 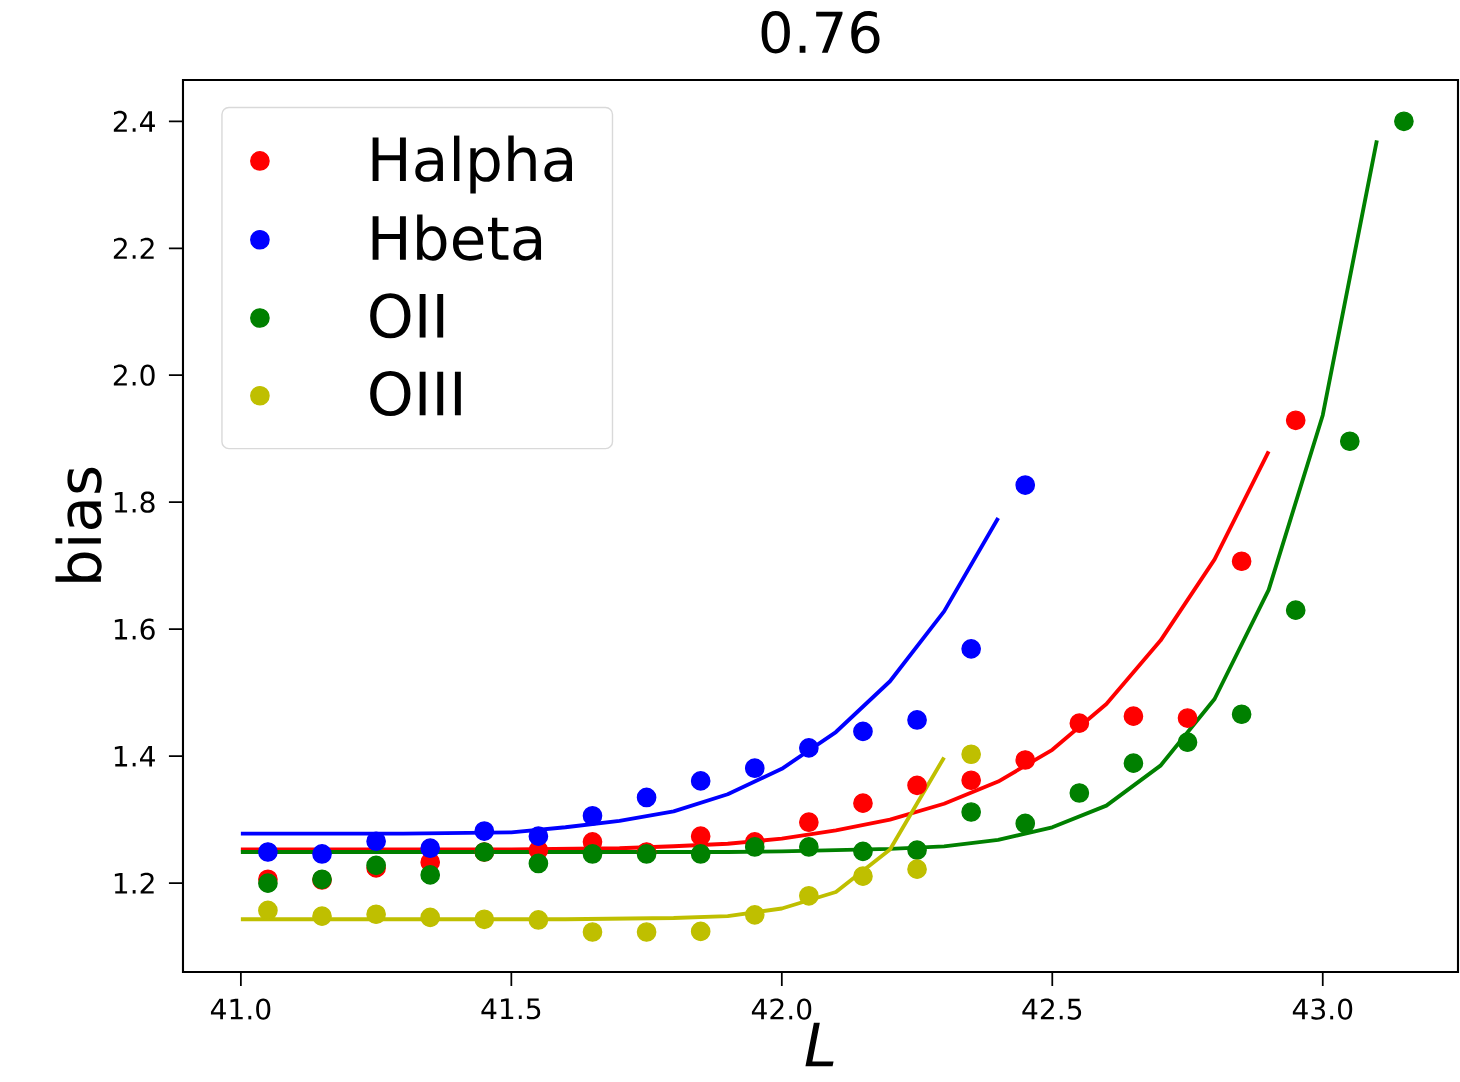 What do you see at coordinates (134, 502) in the screenshot?
I see `y-tick-label: 1.8` at bounding box center [134, 502].